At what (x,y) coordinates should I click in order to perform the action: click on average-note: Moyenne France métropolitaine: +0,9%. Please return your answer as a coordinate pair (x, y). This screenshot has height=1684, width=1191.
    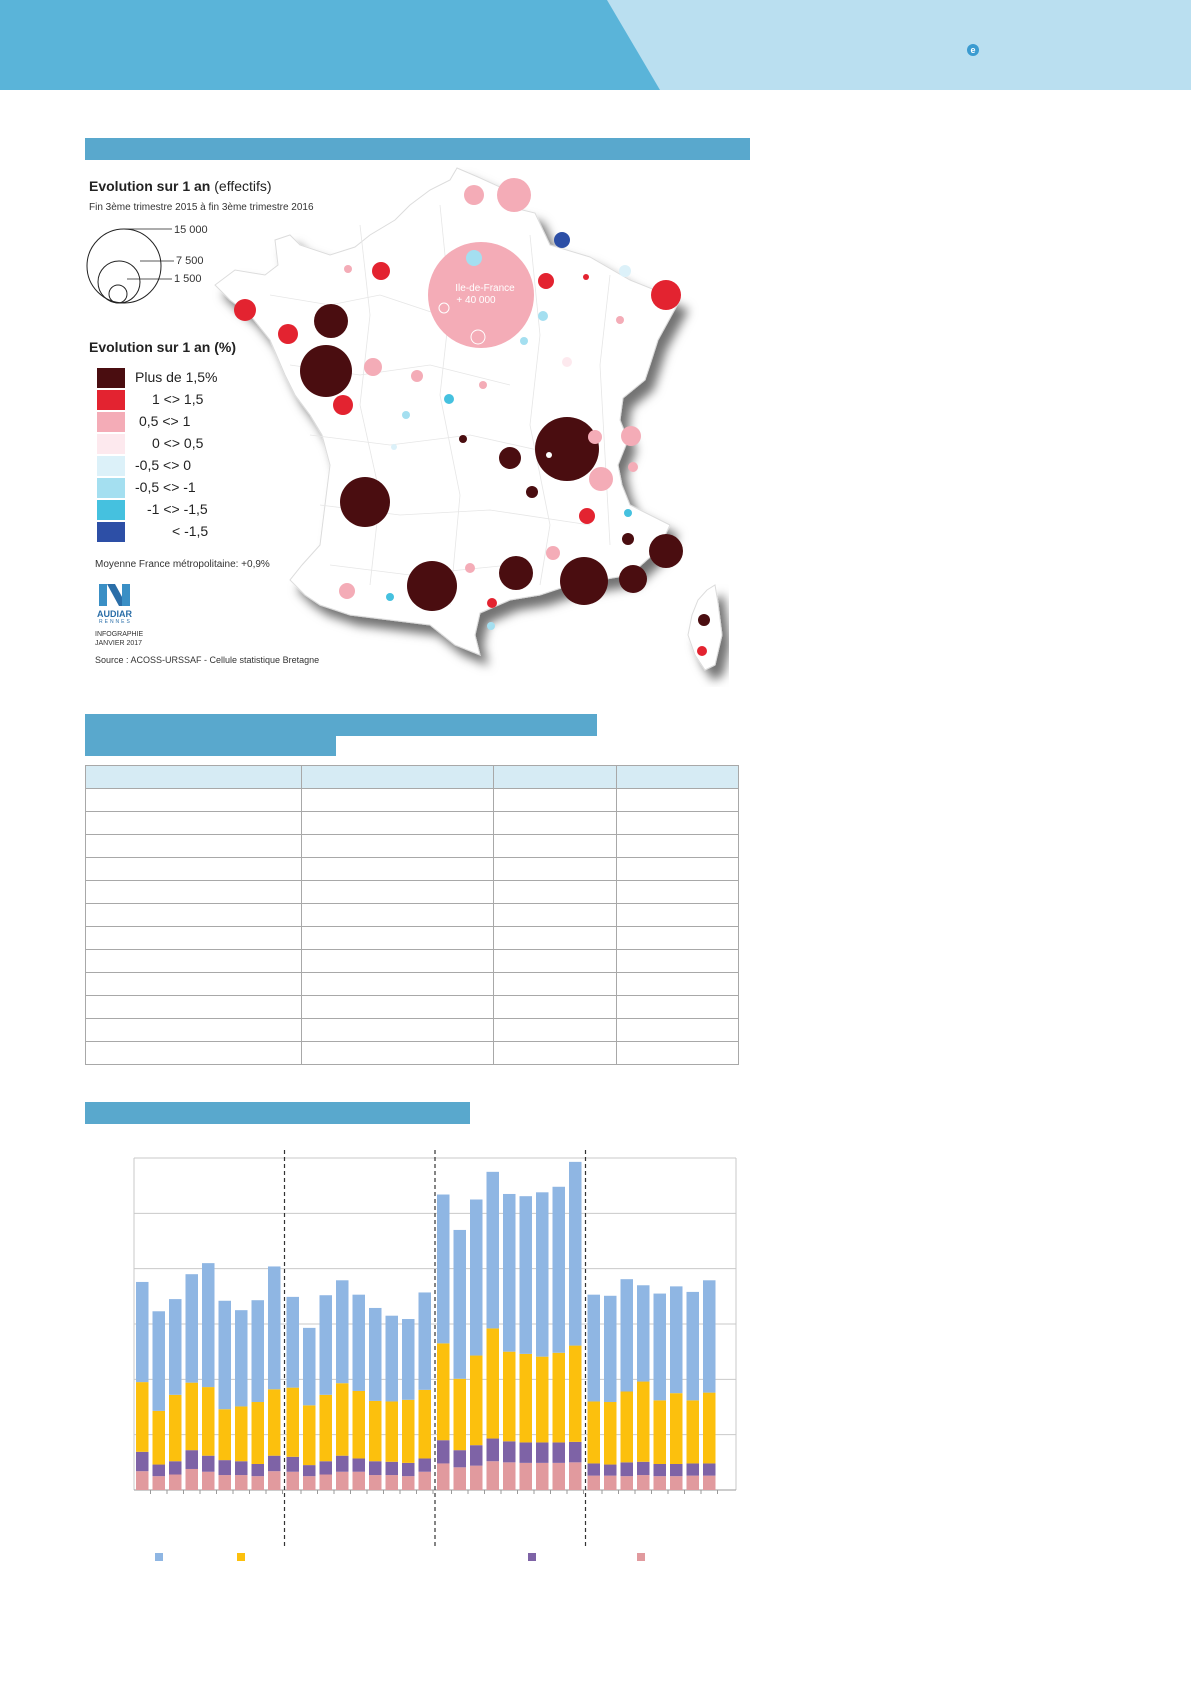
    Looking at the image, I should click on (182, 564).